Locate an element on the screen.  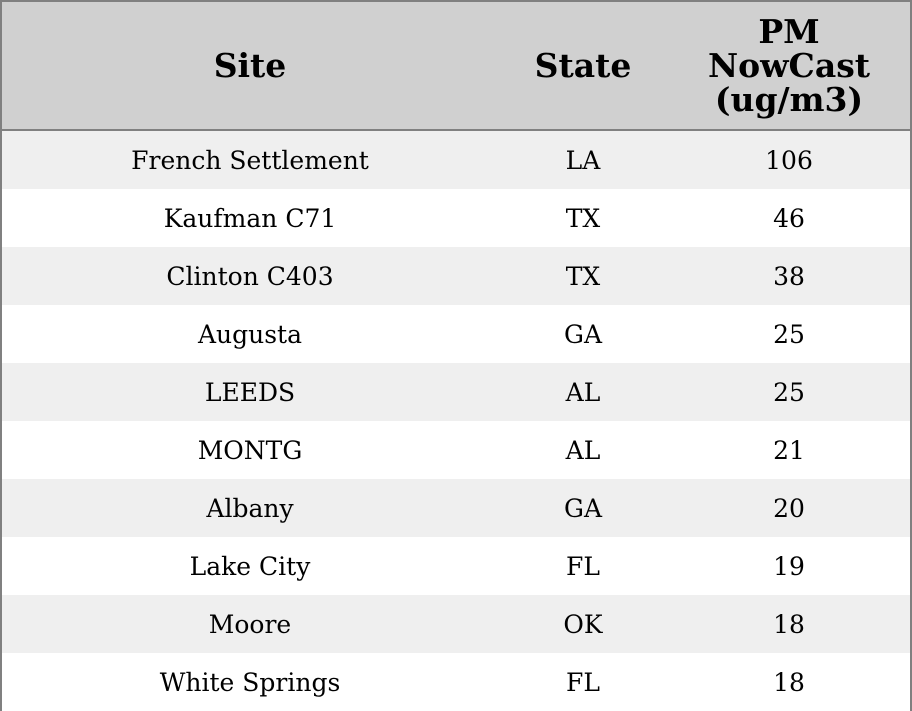
cell-site: Moore is located at coordinates (250, 624).